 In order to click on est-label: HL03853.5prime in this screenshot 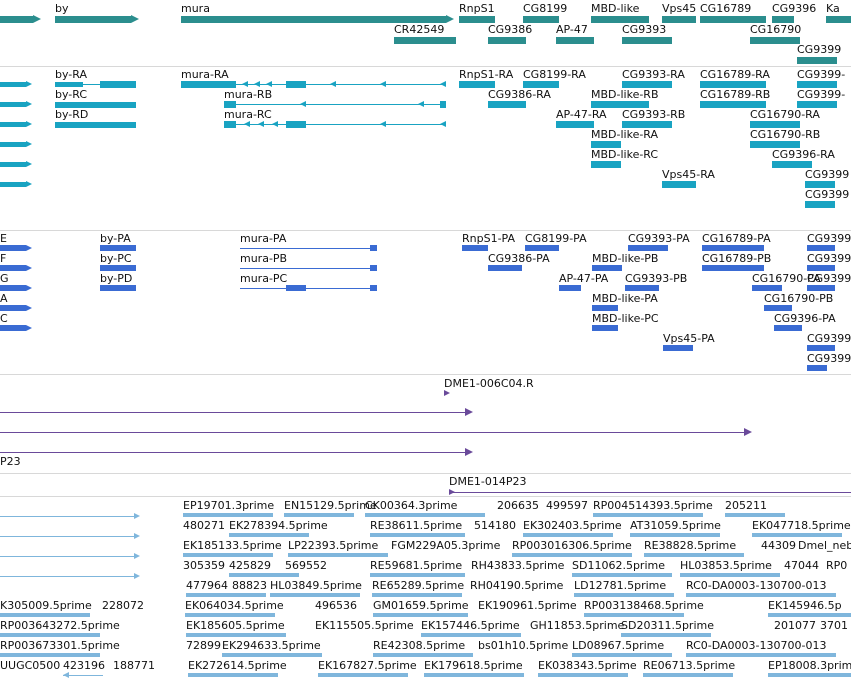, I will do `click(726, 565)`.